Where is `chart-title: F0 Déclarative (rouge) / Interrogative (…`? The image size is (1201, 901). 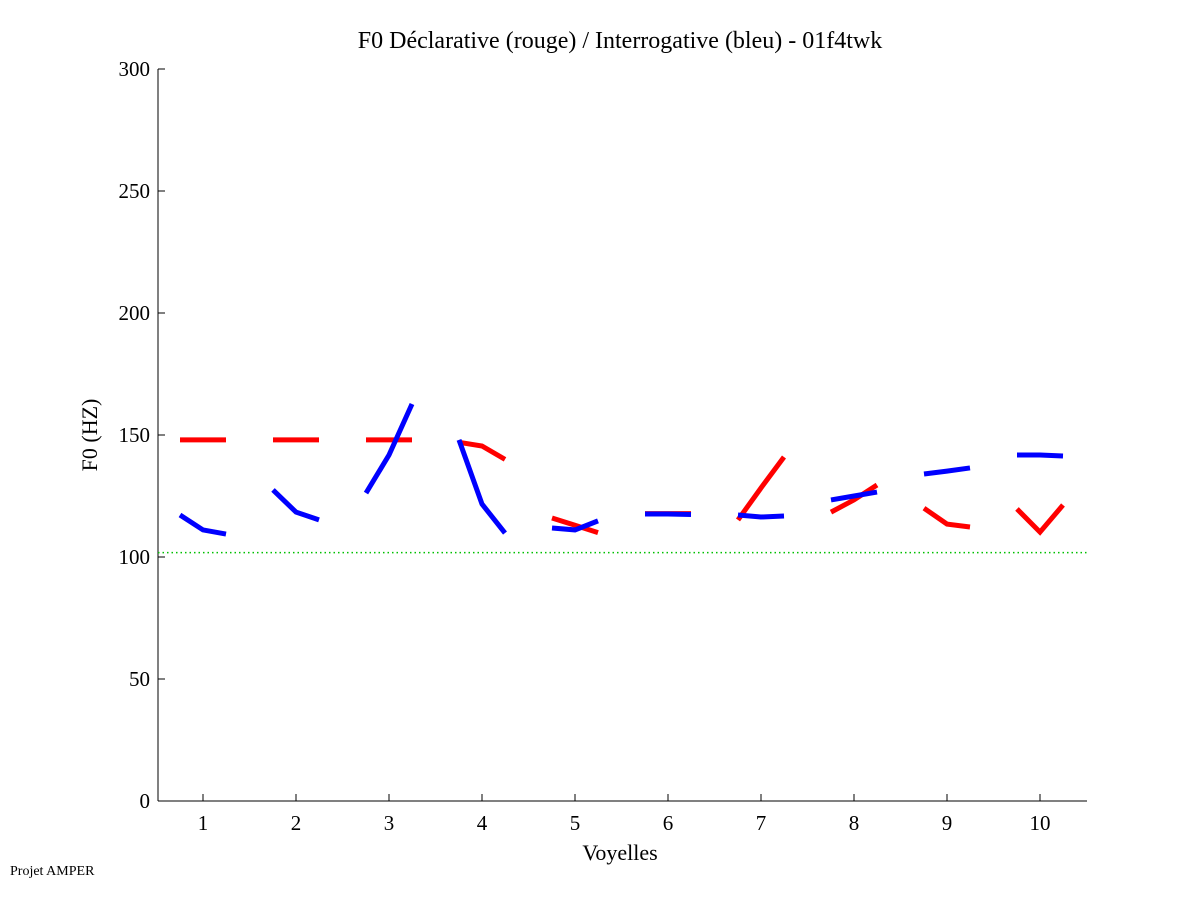 chart-title: F0 Déclarative (rouge) / Interrogative (… is located at coordinates (620, 41).